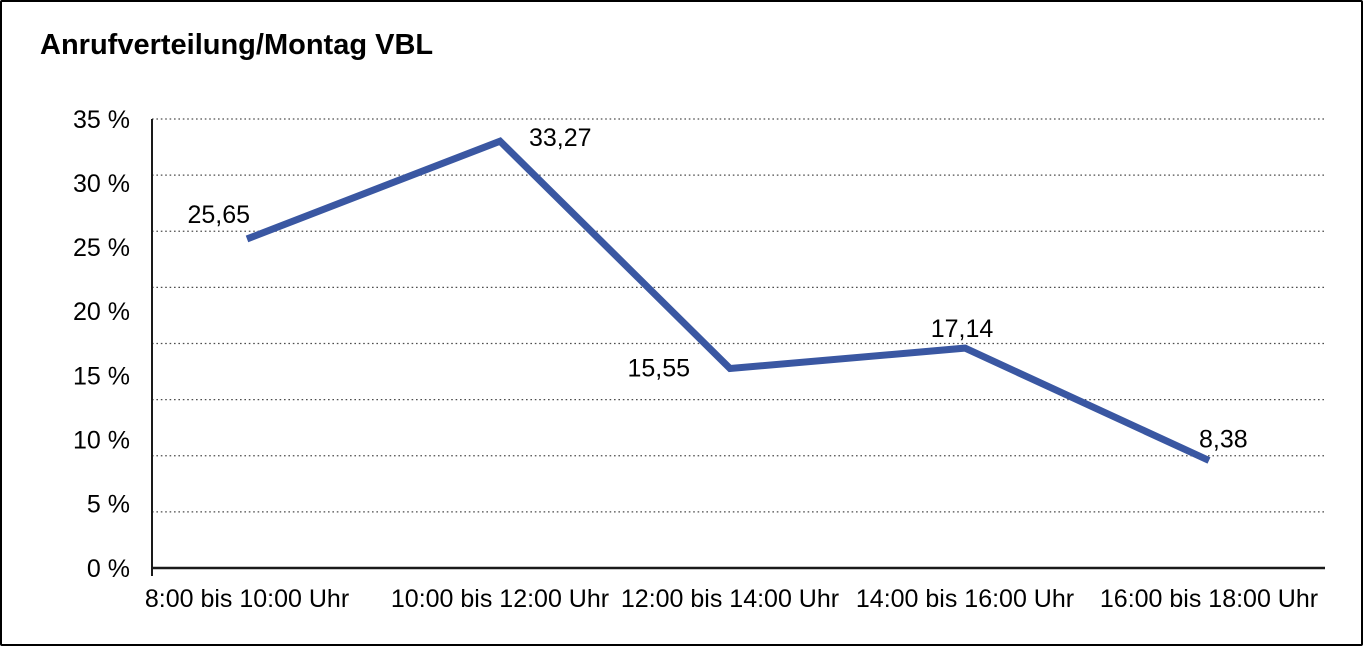  Describe the element at coordinates (247, 599) in the screenshot. I see `x-tick-label: 8:00 bis 10:00 Uhr` at that location.